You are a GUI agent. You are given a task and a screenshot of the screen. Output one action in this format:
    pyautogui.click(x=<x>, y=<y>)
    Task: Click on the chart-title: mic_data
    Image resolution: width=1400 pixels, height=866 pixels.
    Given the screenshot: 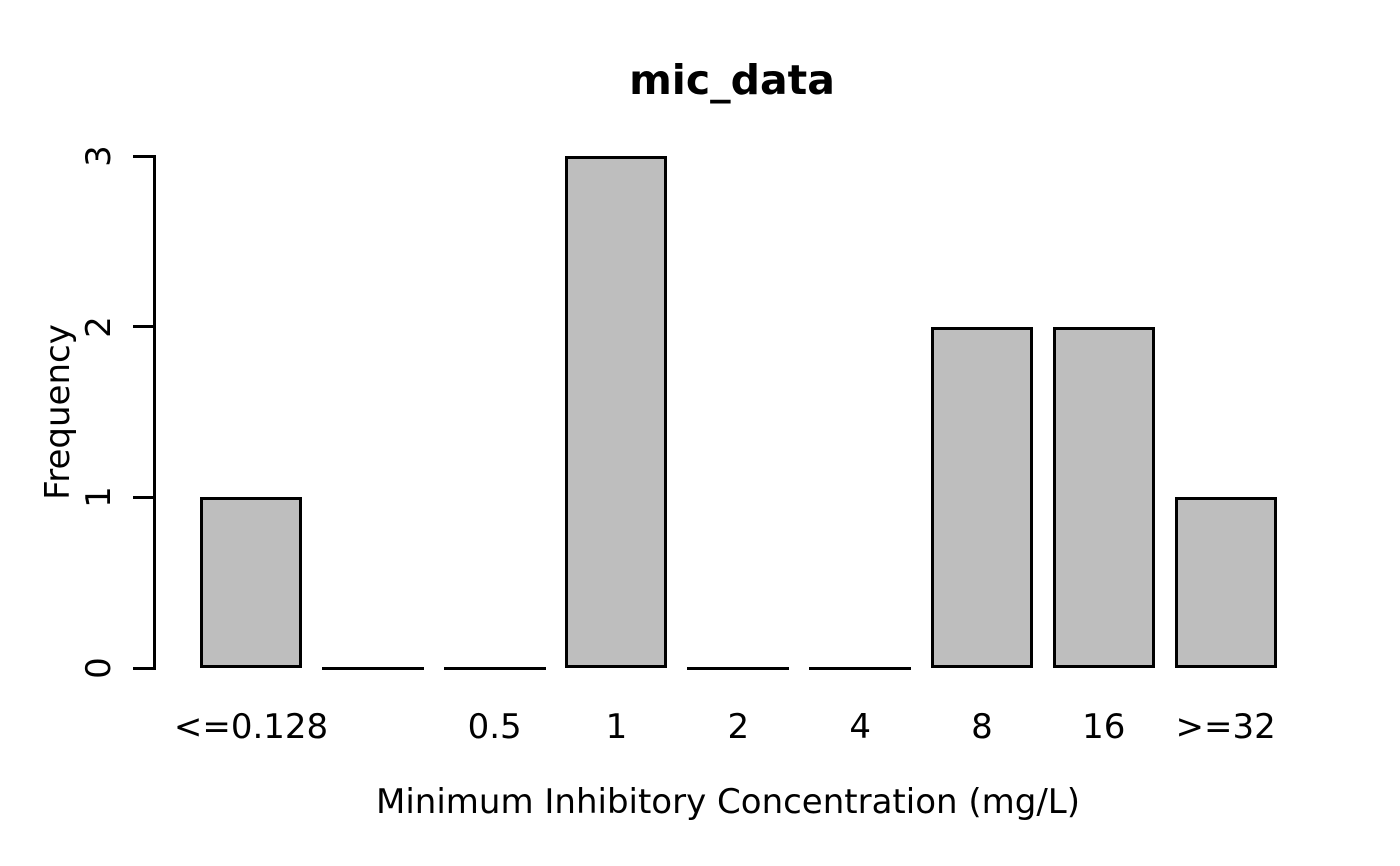 What is the action you would take?
    pyautogui.click(x=732, y=80)
    